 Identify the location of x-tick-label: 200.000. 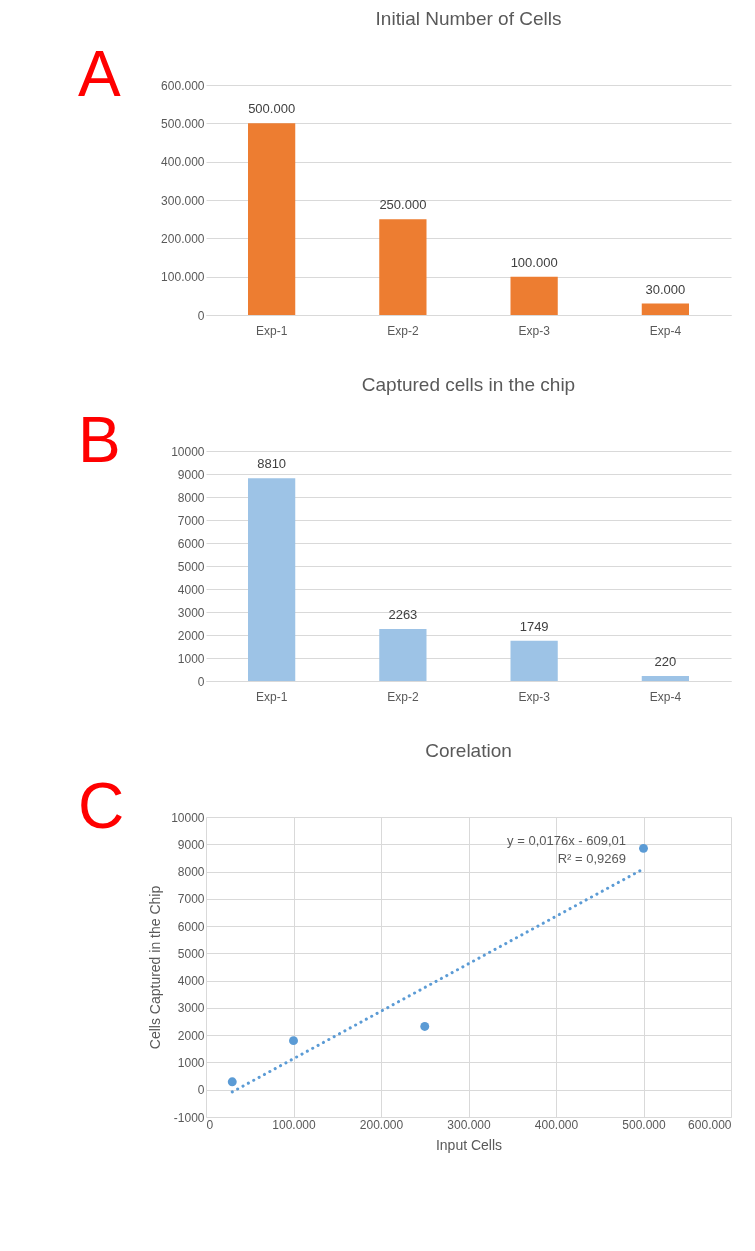
(381, 1124).